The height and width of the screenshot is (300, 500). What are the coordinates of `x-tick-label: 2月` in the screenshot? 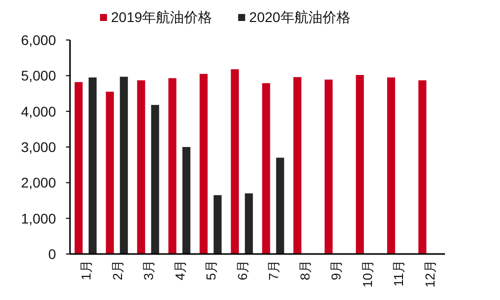 It's located at (117, 270).